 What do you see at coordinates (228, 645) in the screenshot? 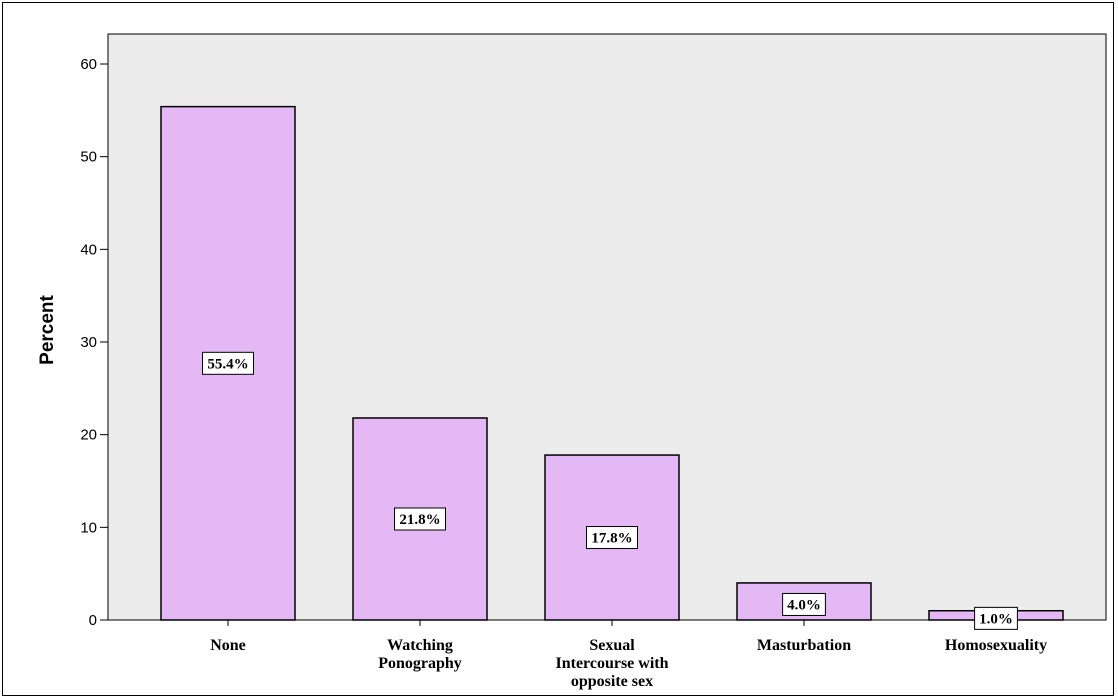
I see `x-tick-label: None` at bounding box center [228, 645].